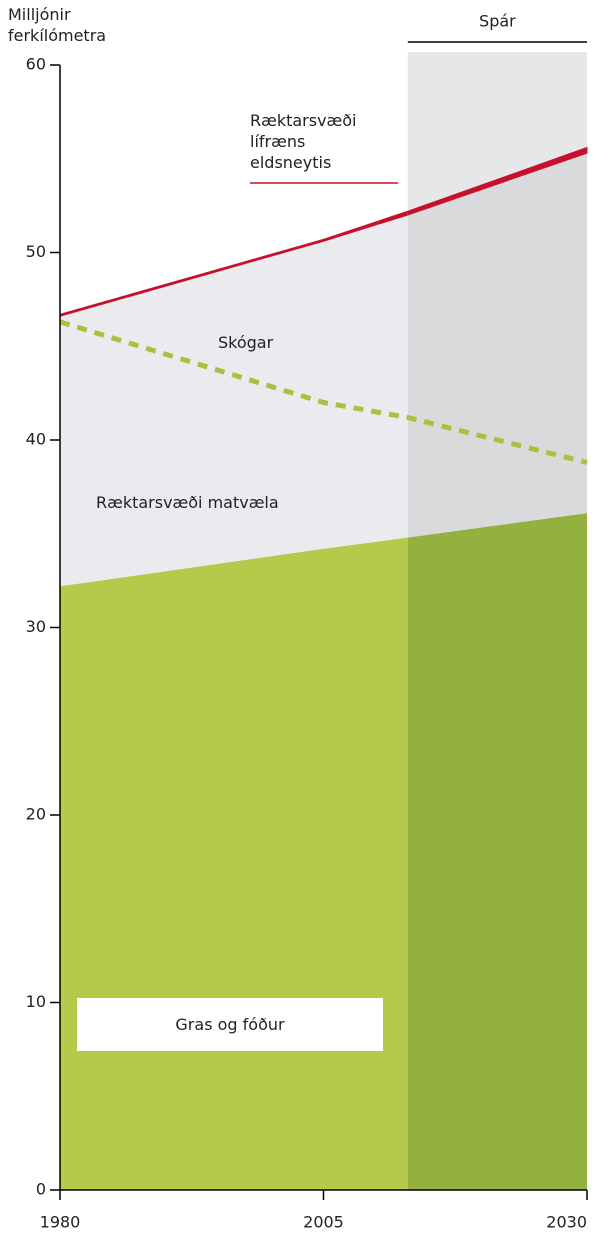  What do you see at coordinates (60, 1222) in the screenshot?
I see `x-tick-label: 1980` at bounding box center [60, 1222].